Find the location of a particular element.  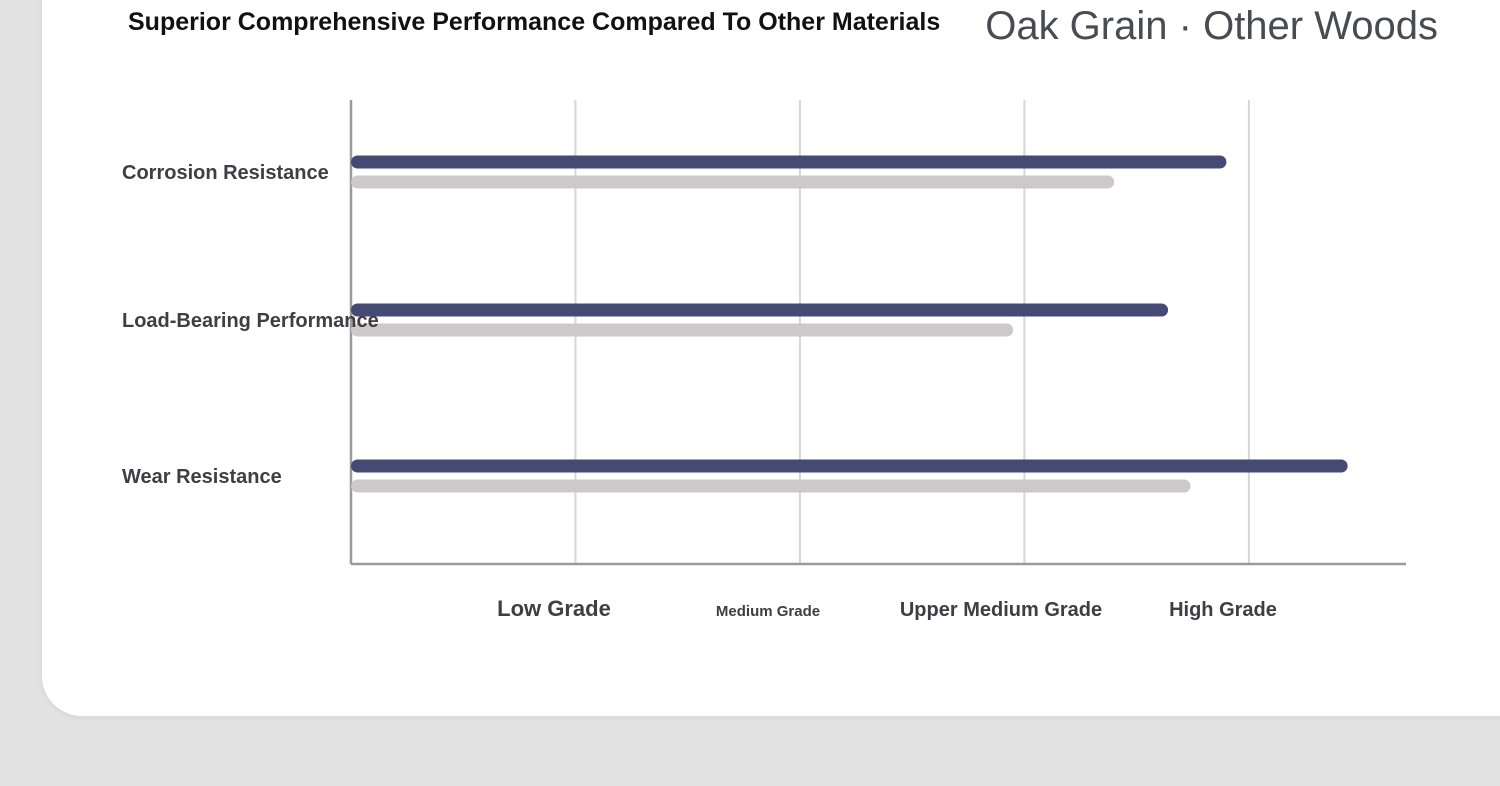

category-label: Wear Resistance is located at coordinates (202, 477).